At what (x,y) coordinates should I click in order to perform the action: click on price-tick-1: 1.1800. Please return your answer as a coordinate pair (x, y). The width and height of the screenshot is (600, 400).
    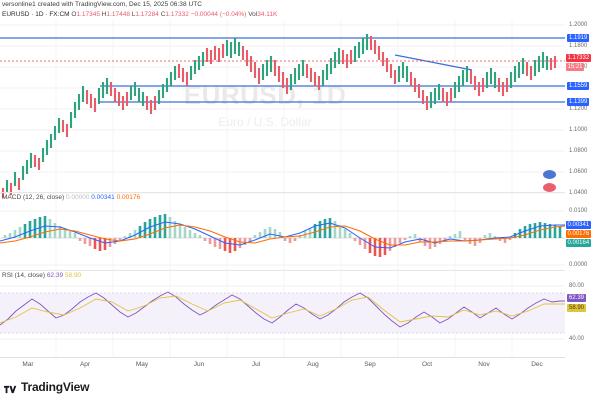
    Looking at the image, I should click on (578, 46).